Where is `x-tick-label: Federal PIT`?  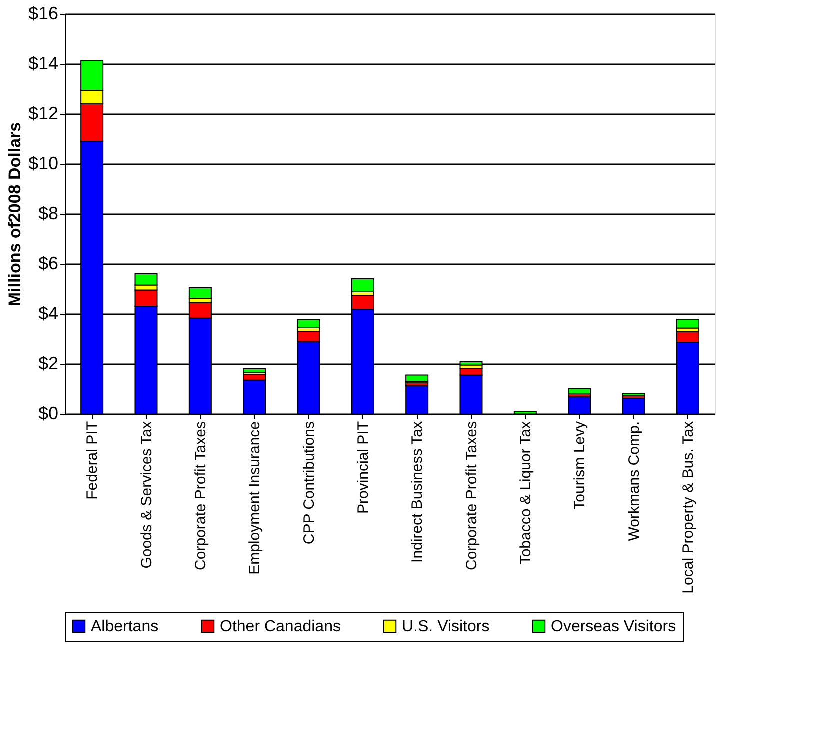
x-tick-label: Federal PIT is located at coordinates (93, 461).